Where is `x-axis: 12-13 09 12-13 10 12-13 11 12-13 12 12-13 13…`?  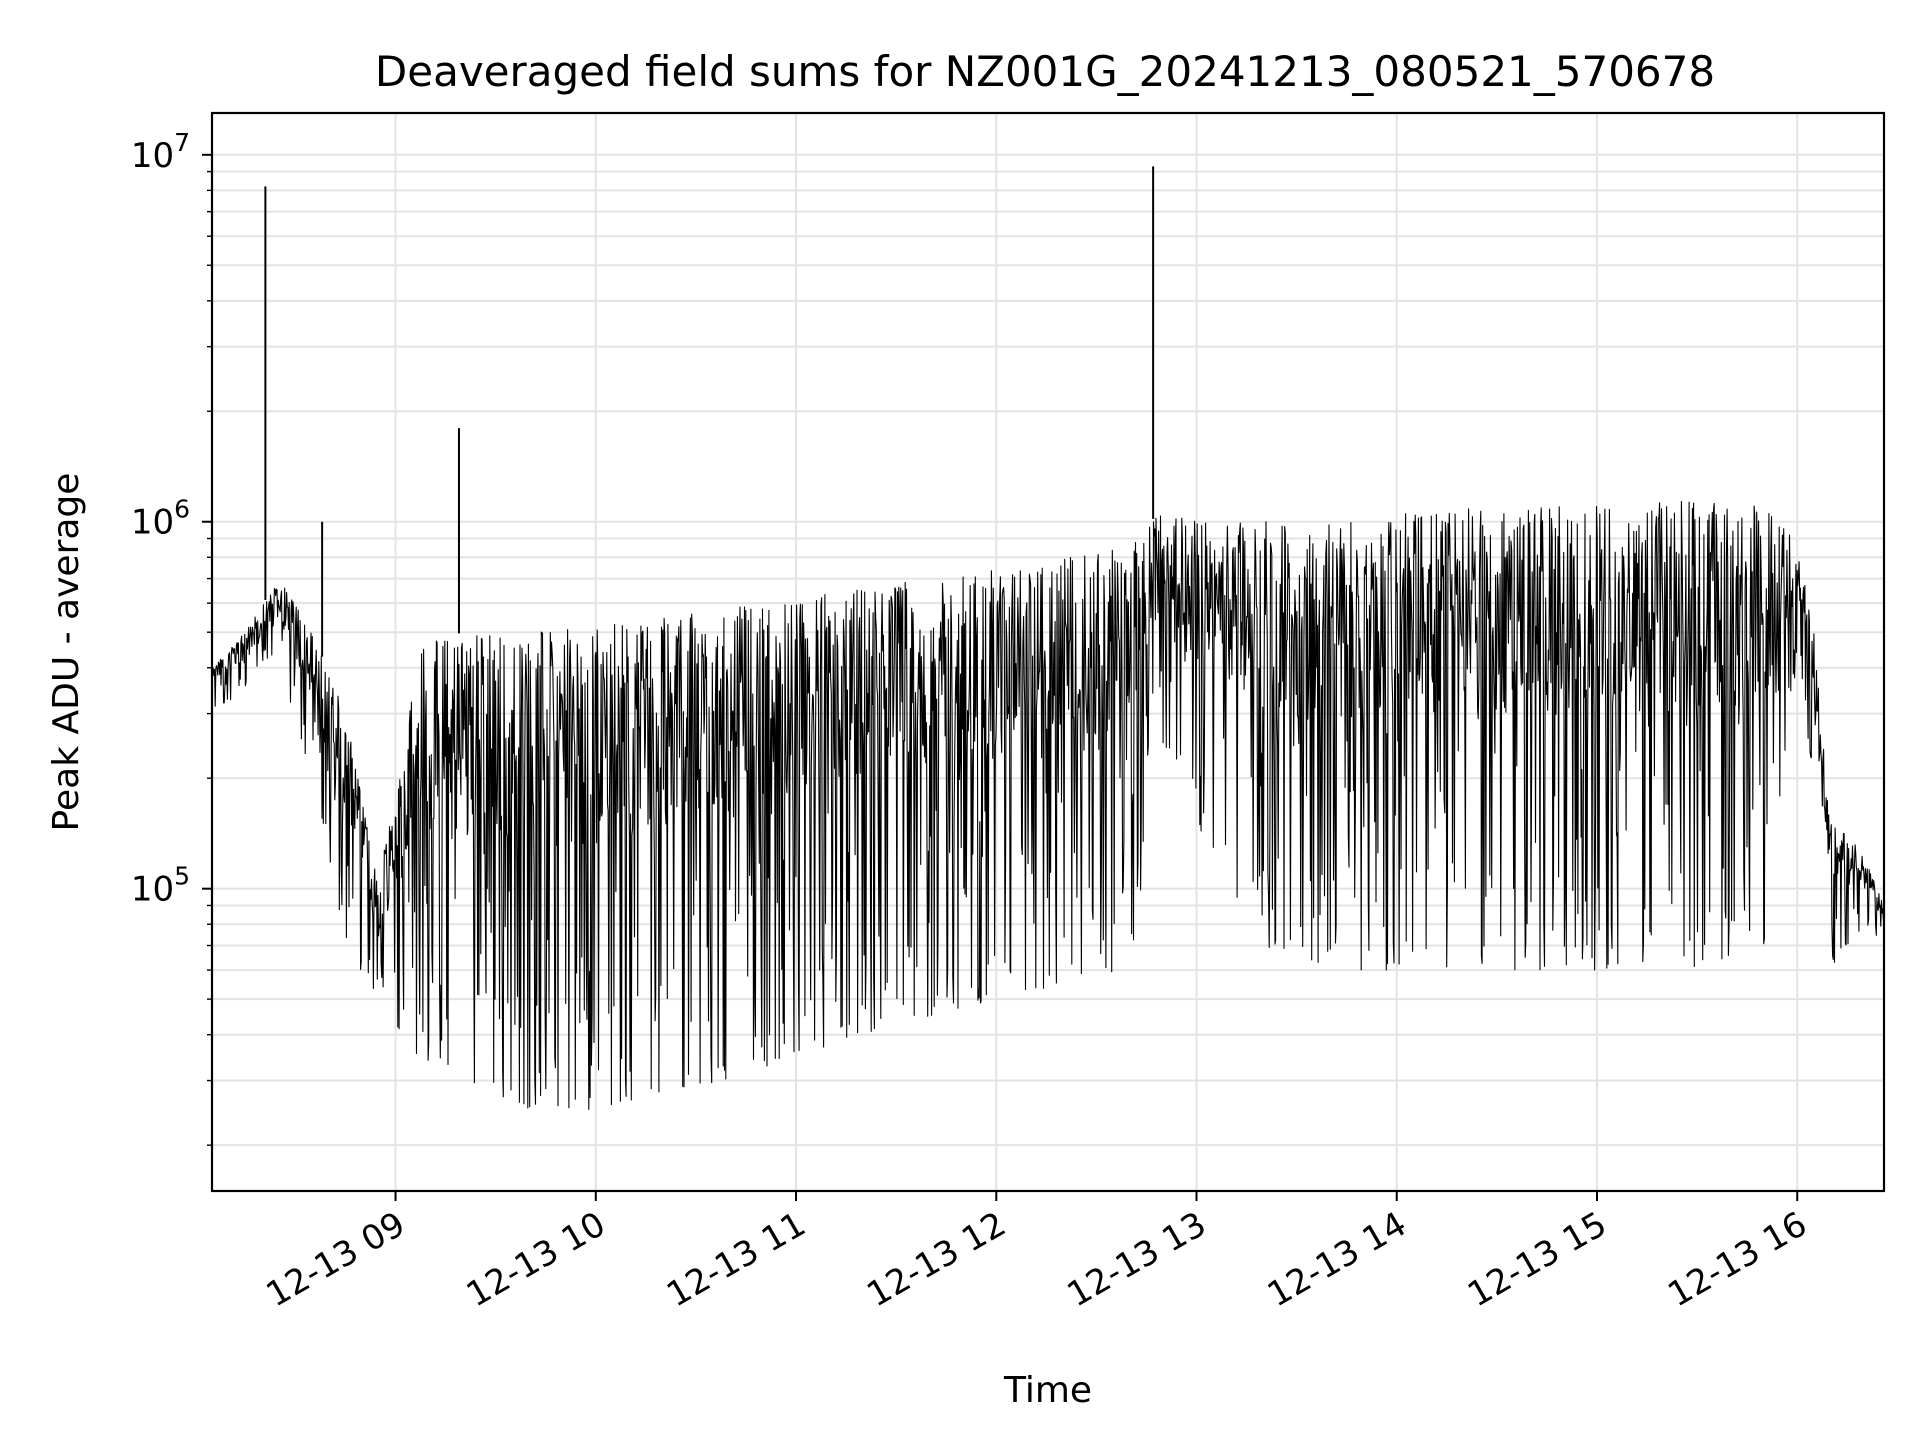 x-axis: 12-13 09 12-13 10 12-13 11 12-13 12 12-13 13… is located at coordinates (1037, 1253).